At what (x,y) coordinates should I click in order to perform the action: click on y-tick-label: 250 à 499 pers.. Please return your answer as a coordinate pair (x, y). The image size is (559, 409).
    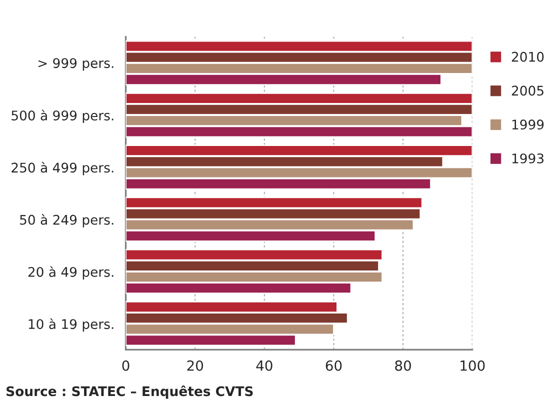
    Looking at the image, I should click on (63, 169).